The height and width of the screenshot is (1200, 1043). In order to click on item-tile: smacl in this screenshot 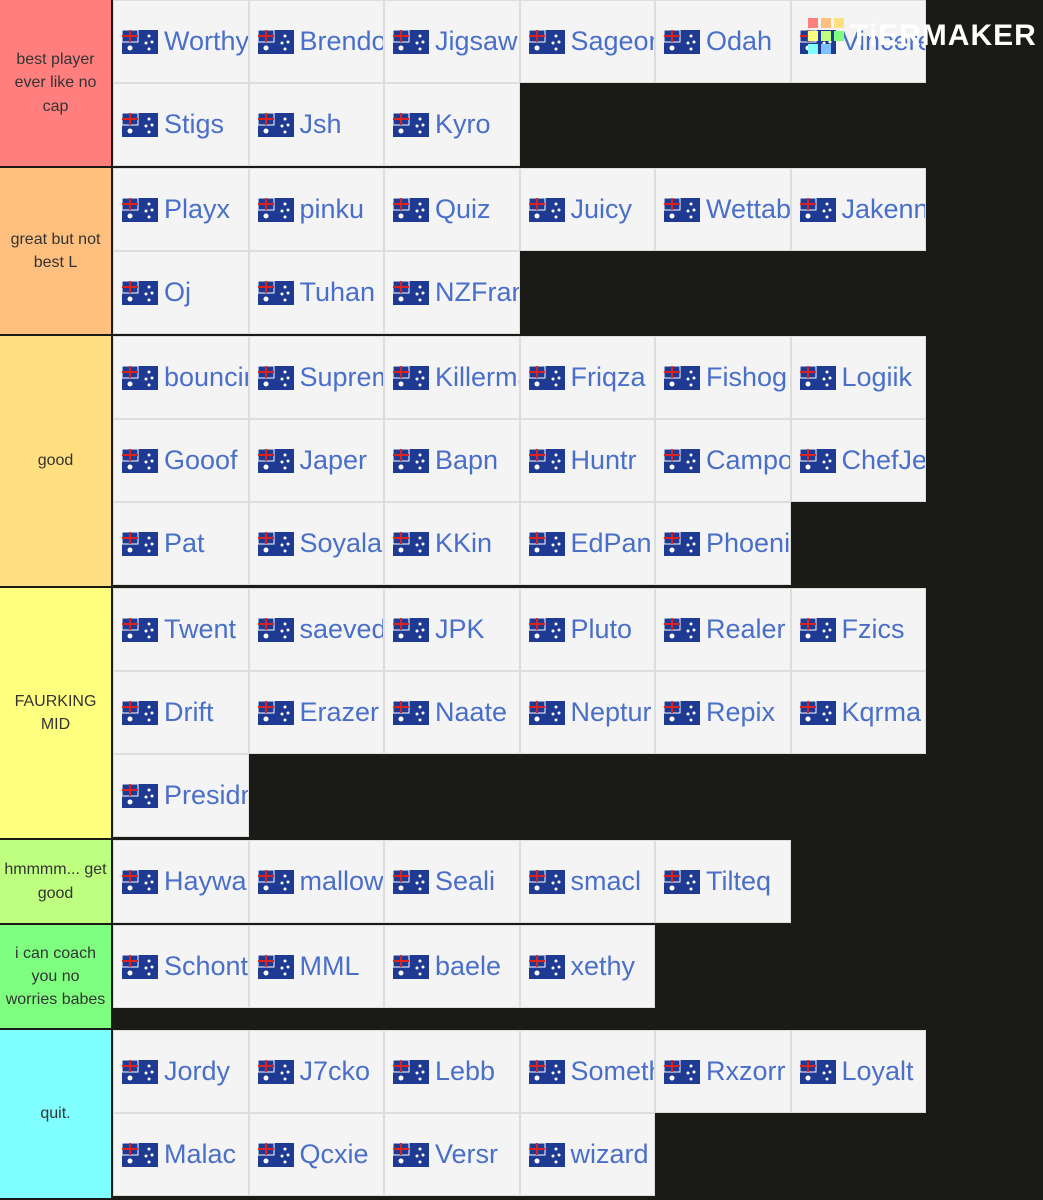, I will do `click(587, 881)`.